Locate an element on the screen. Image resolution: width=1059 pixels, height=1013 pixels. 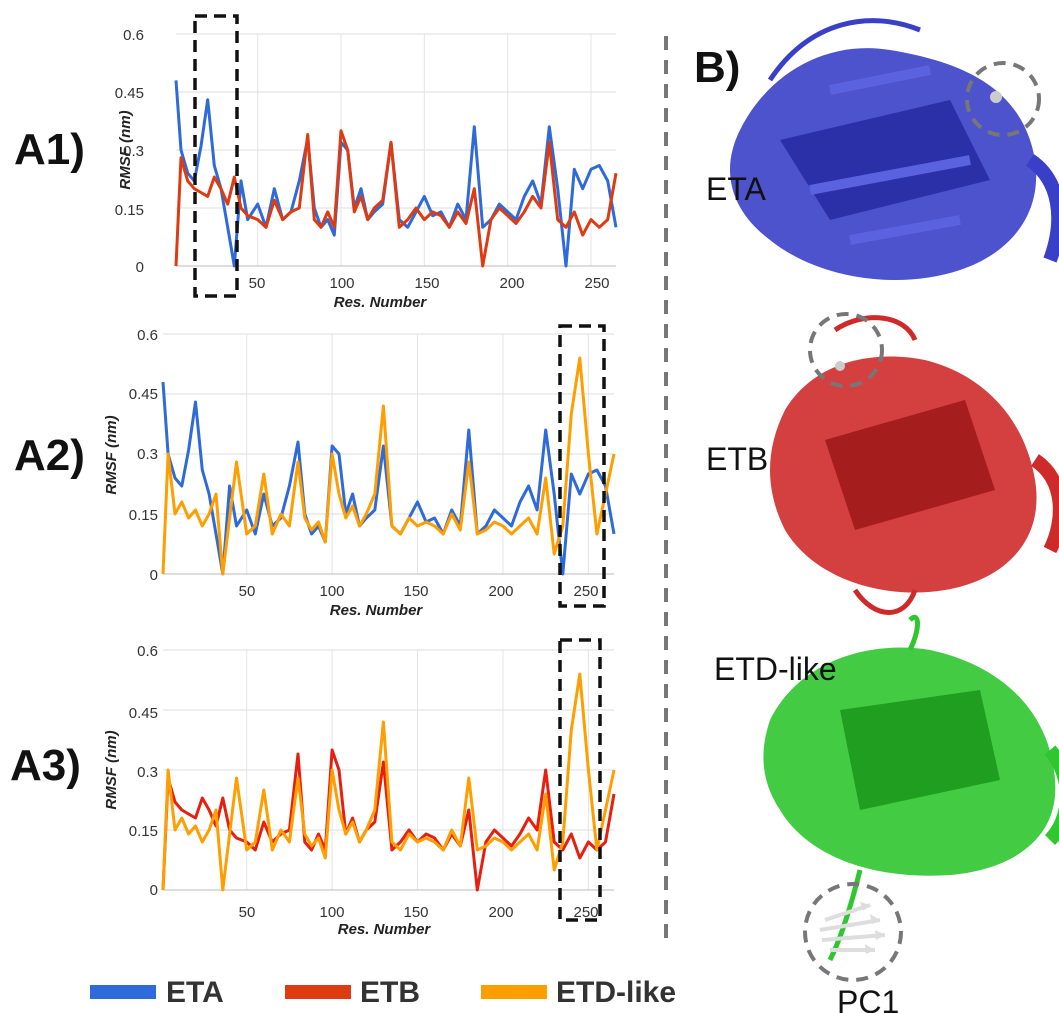
legend-swatch-etd is located at coordinates (514, 992).